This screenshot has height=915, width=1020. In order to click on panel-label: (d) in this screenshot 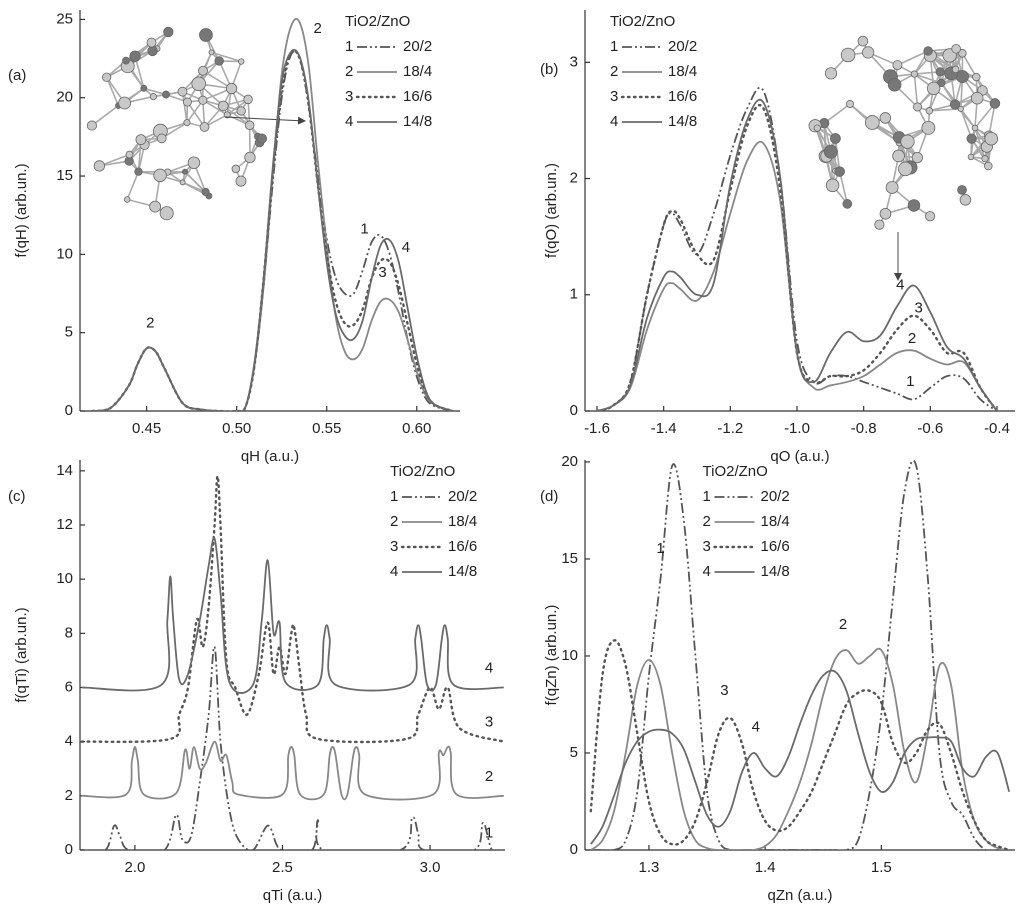, I will do `click(549, 496)`.